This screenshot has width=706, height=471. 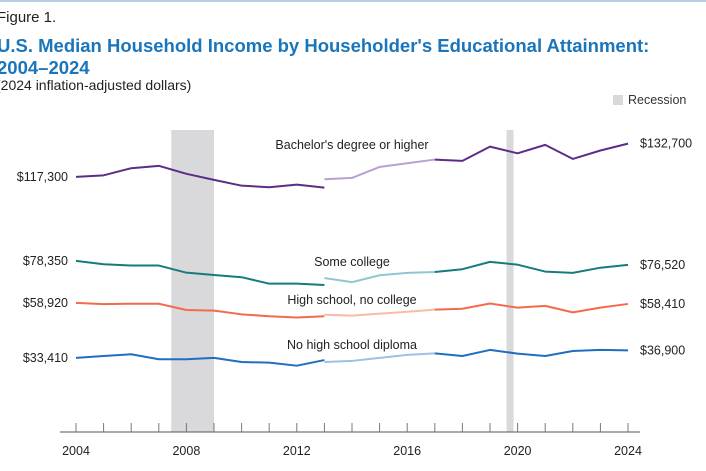 I want to click on series-label: High school, no college, so click(x=351, y=300).